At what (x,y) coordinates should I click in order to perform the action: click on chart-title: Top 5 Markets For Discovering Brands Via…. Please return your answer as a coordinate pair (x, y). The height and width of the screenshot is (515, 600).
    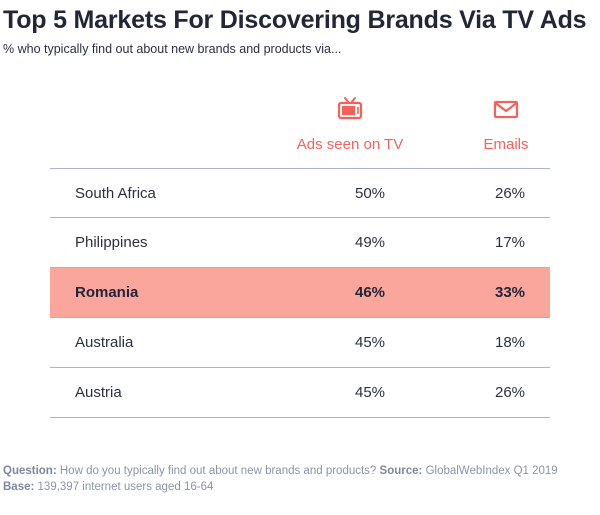
    Looking at the image, I should click on (295, 20).